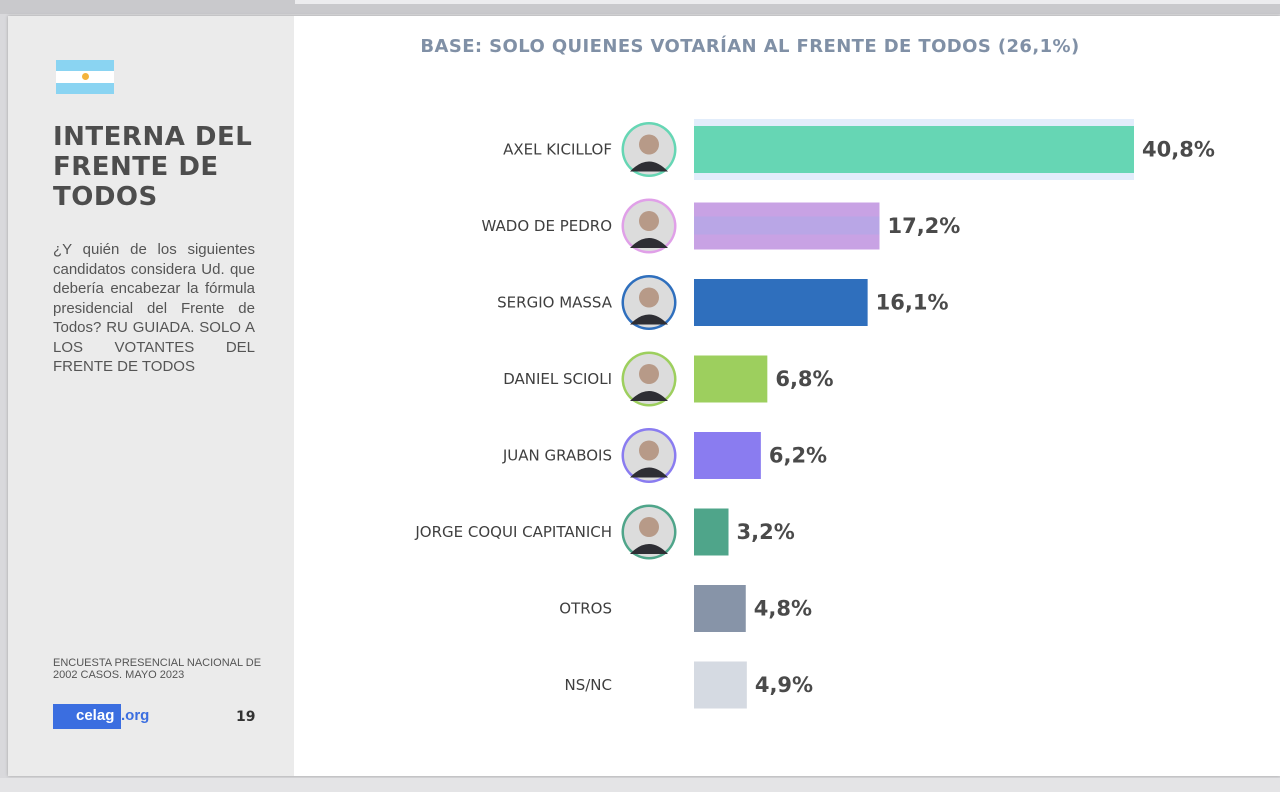 This screenshot has height=792, width=1280. I want to click on page-number: 19, so click(246, 717).